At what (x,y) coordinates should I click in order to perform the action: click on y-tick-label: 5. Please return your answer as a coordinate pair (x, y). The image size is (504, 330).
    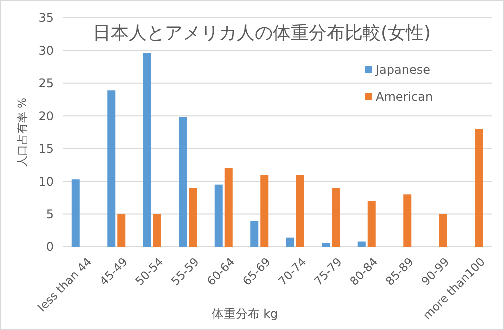
    Looking at the image, I should click on (50, 214).